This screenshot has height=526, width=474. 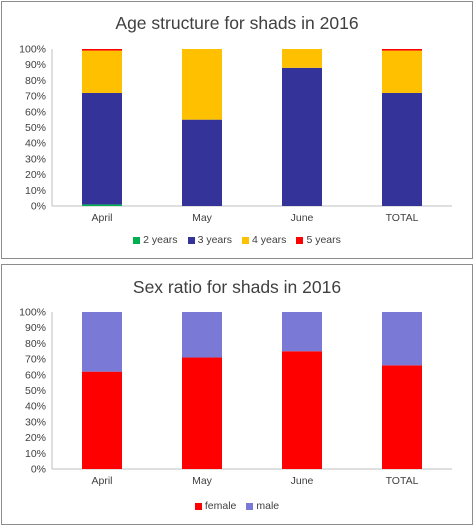 I want to click on legend-item: 4 years, so click(x=264, y=240).